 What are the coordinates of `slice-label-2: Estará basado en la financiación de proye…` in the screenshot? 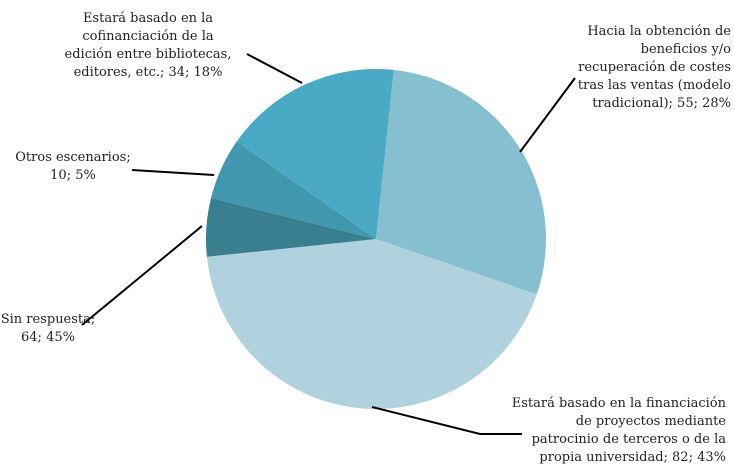 It's located at (619, 430).